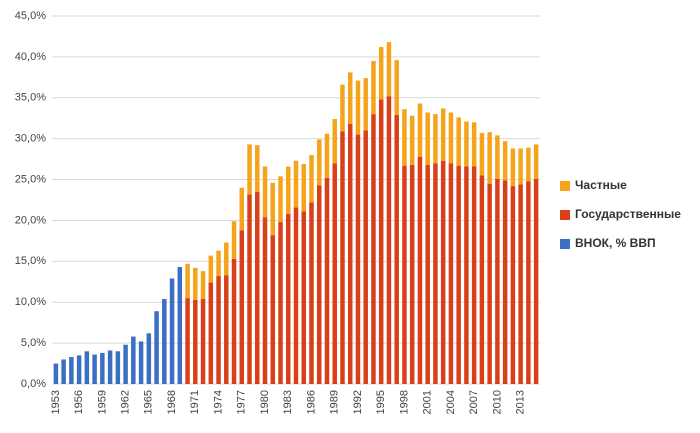 The width and height of the screenshot is (700, 433). I want to click on legend: Частные Государственные ВНОК, % ВВП, so click(620, 214).